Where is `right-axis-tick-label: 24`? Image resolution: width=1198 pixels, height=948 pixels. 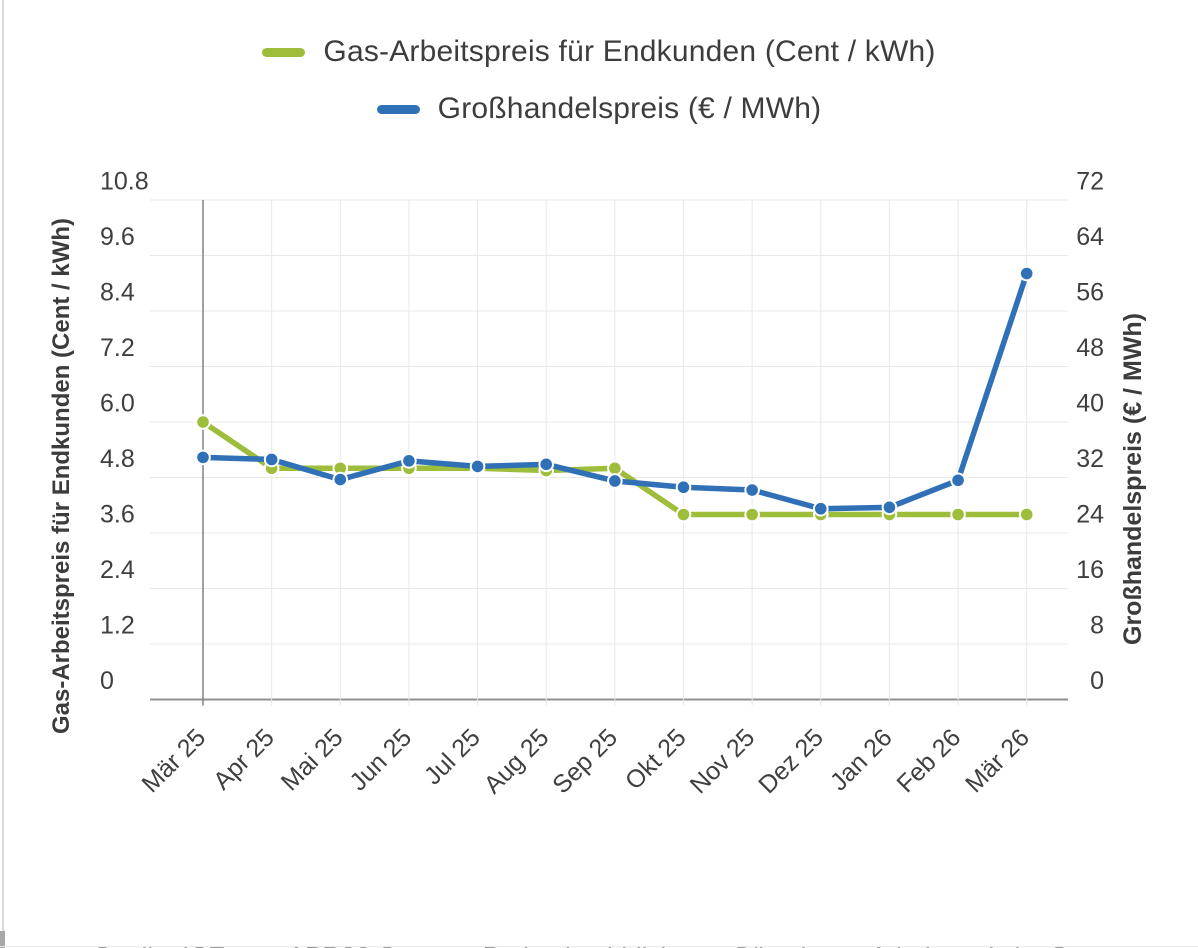 right-axis-tick-label: 24 is located at coordinates (1090, 515).